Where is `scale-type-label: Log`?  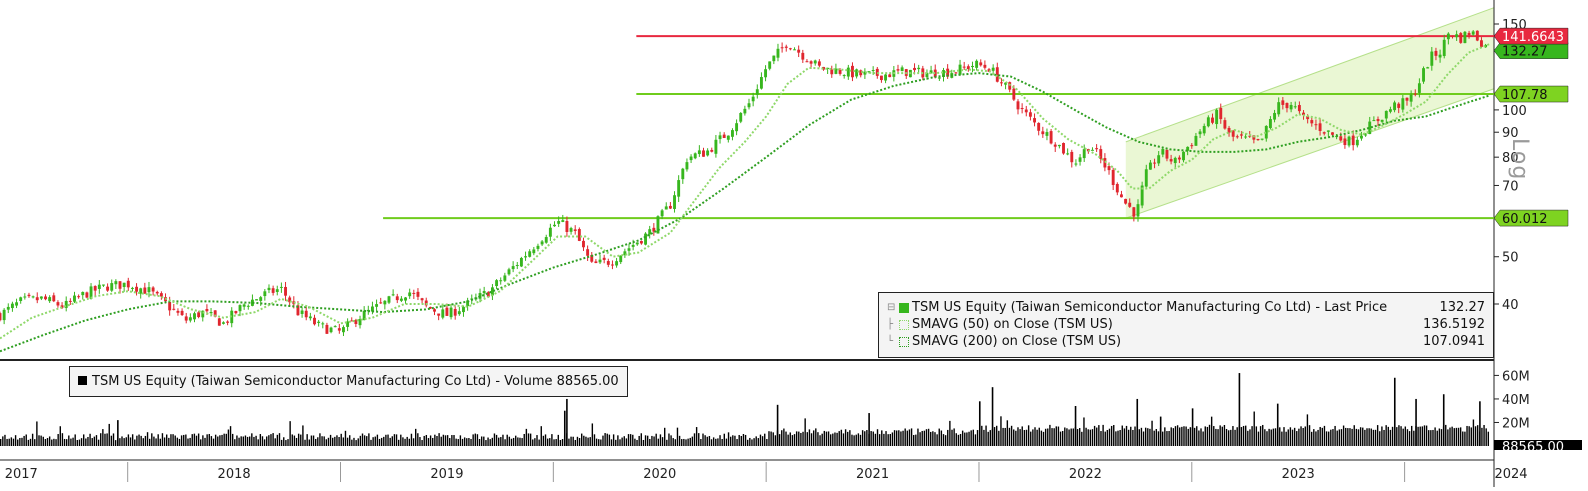
scale-type-label: Log is located at coordinates (1519, 159).